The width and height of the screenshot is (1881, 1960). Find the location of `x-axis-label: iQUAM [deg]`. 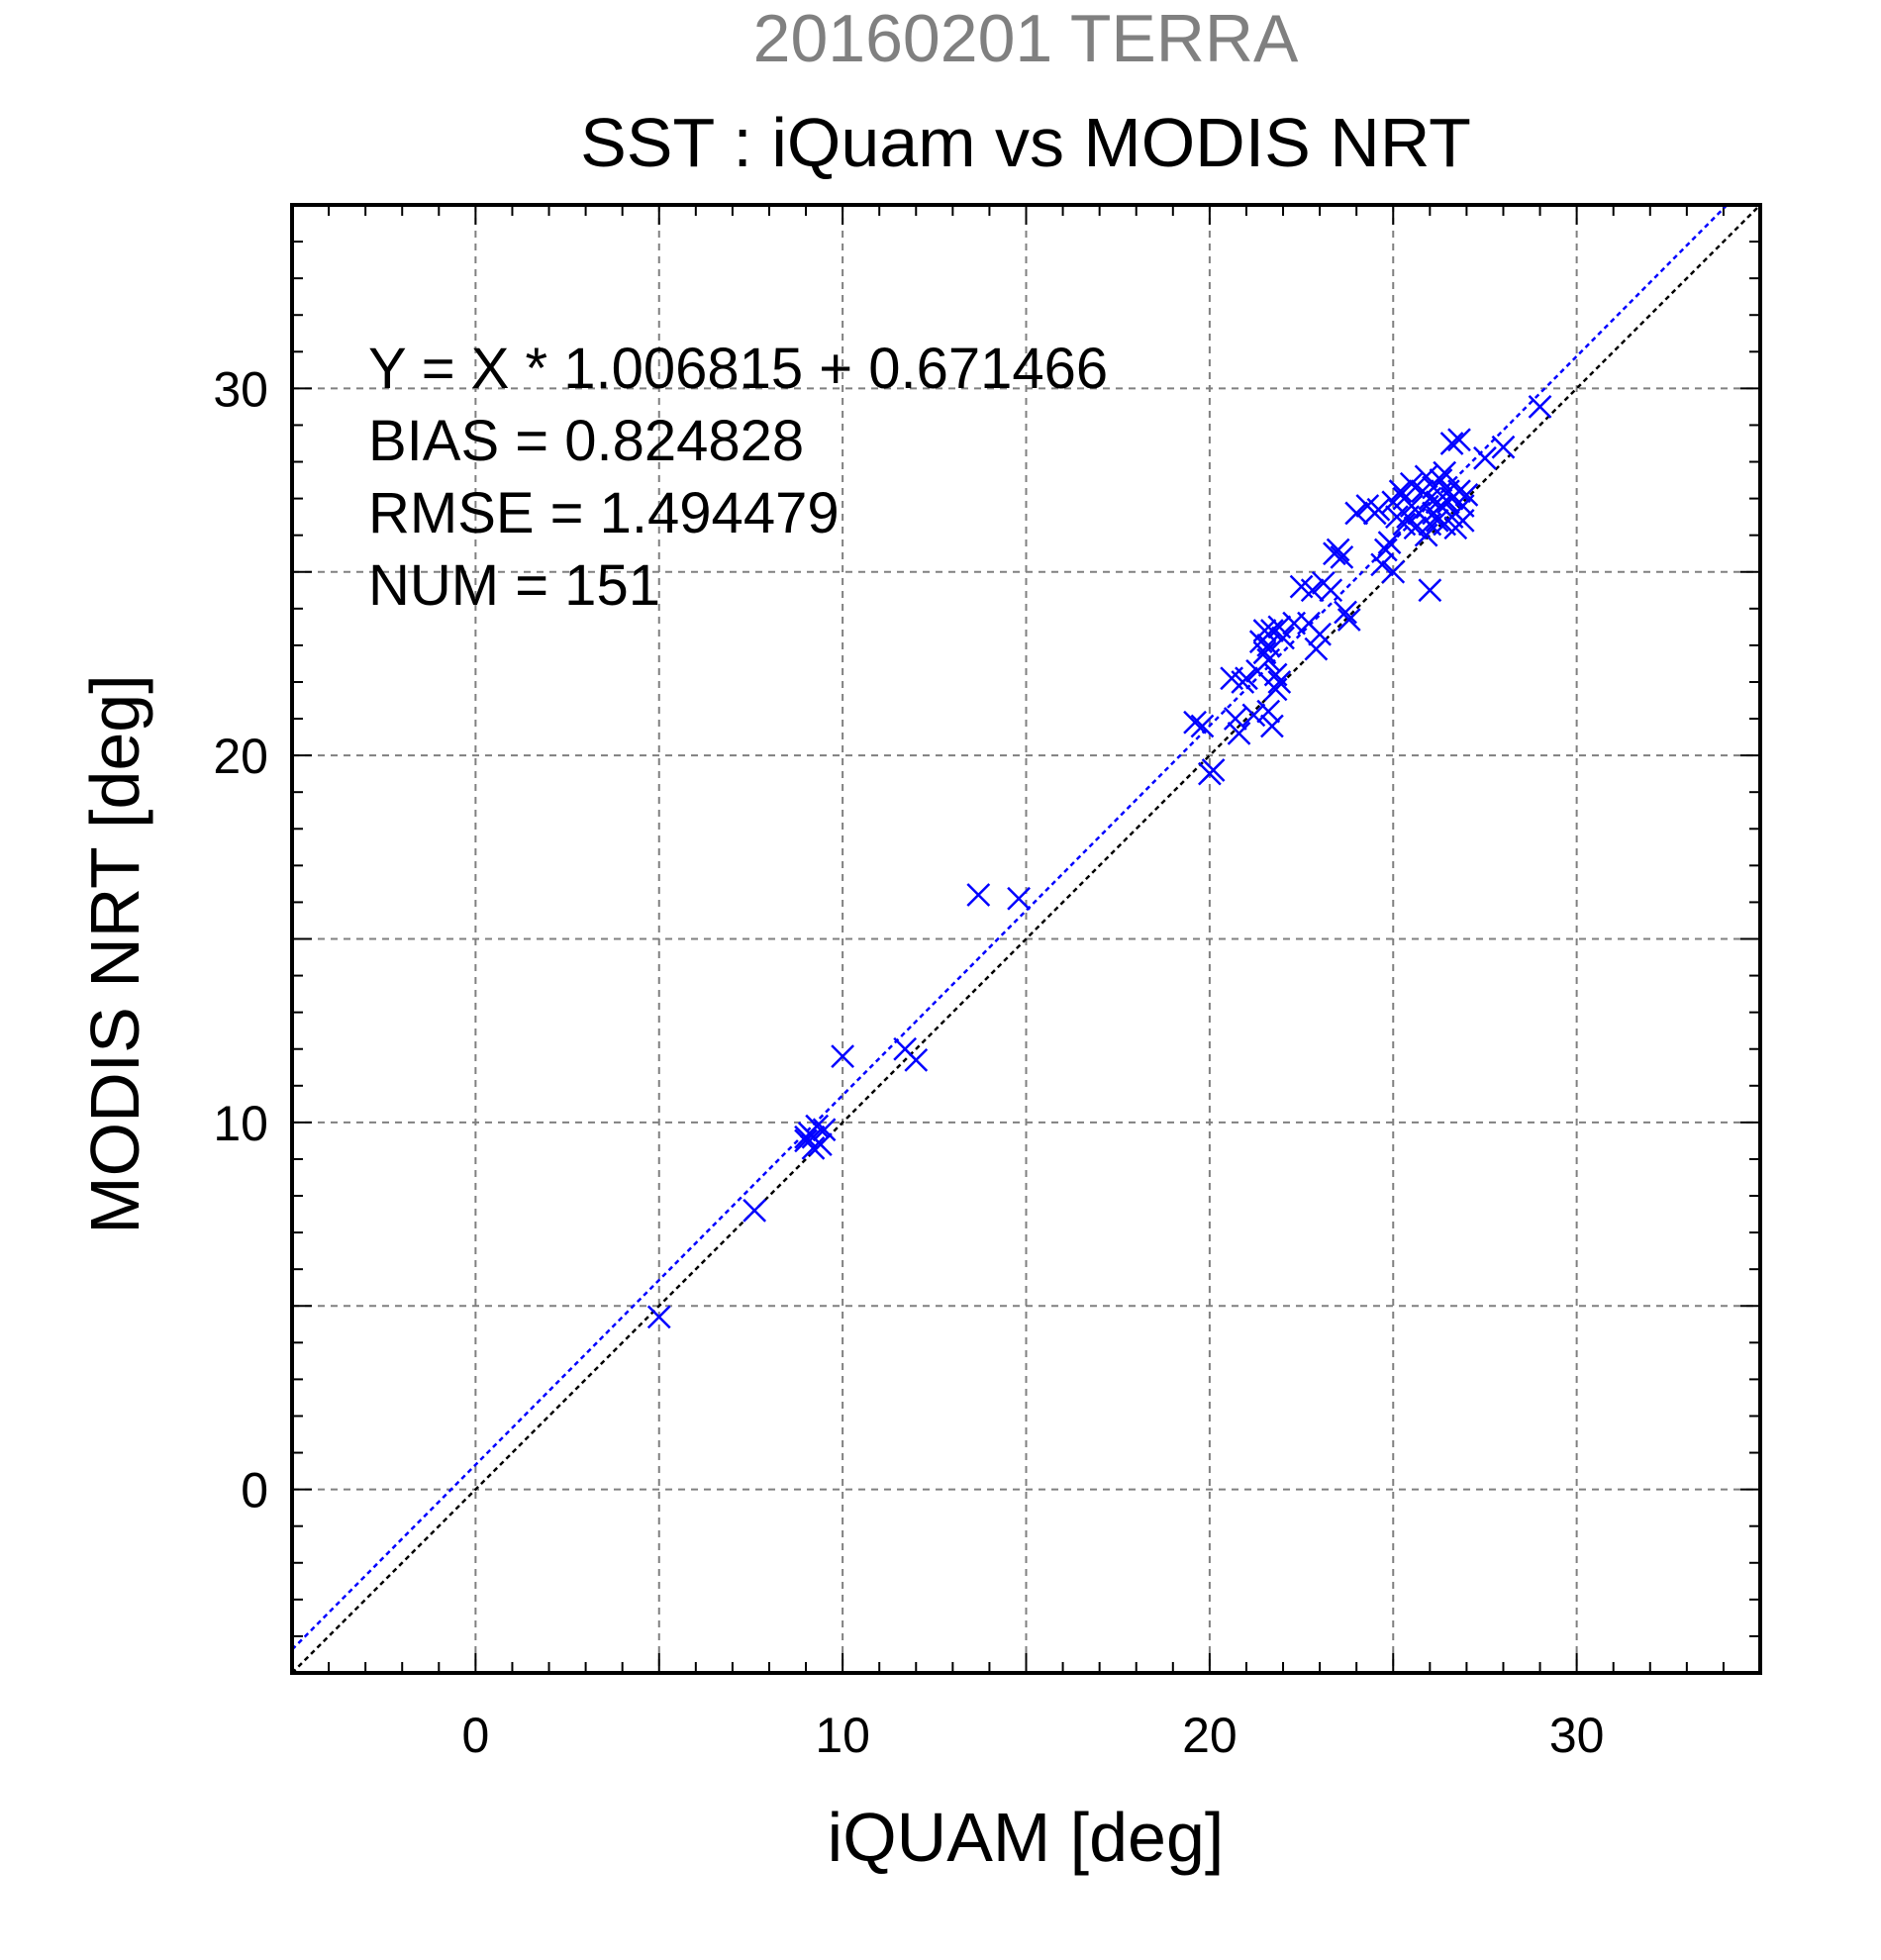

x-axis-label: iQUAM [deg] is located at coordinates (1026, 1837).